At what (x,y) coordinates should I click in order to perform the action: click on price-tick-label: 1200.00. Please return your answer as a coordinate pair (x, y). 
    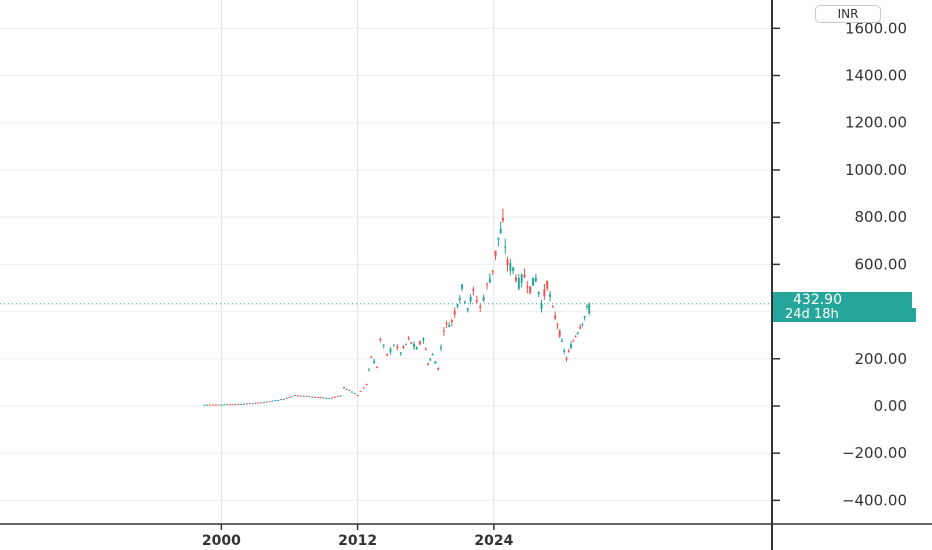
    Looking at the image, I should click on (876, 123).